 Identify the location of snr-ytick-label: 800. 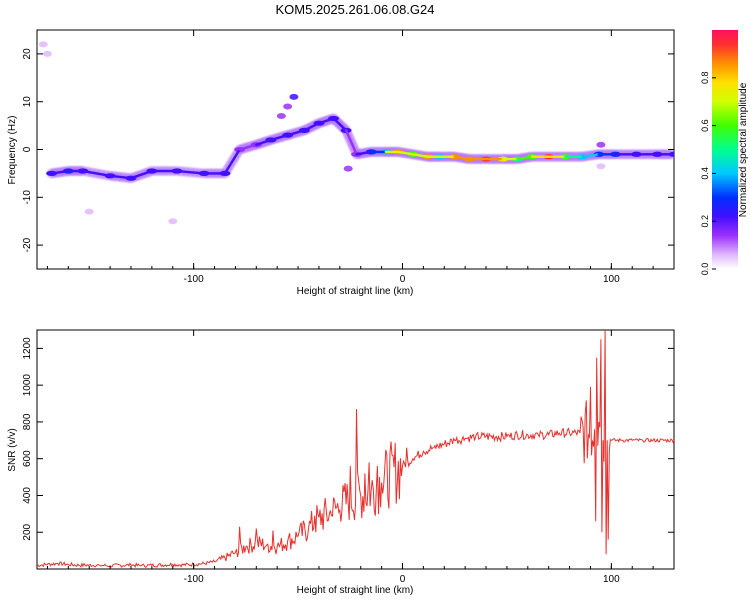
(27, 421).